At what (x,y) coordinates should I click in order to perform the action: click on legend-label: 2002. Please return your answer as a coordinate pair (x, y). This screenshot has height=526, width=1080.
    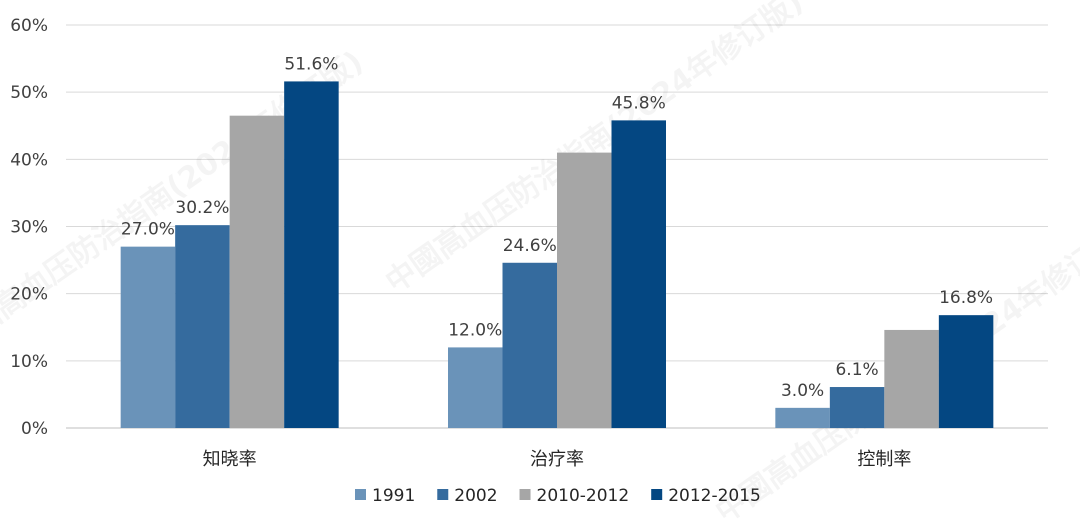
    Looking at the image, I should click on (475, 496).